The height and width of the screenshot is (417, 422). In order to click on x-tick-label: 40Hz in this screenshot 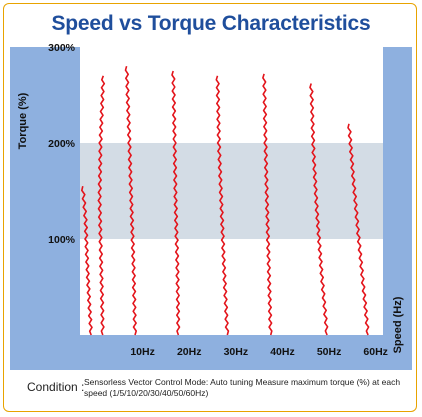, I will do `click(282, 352)`.